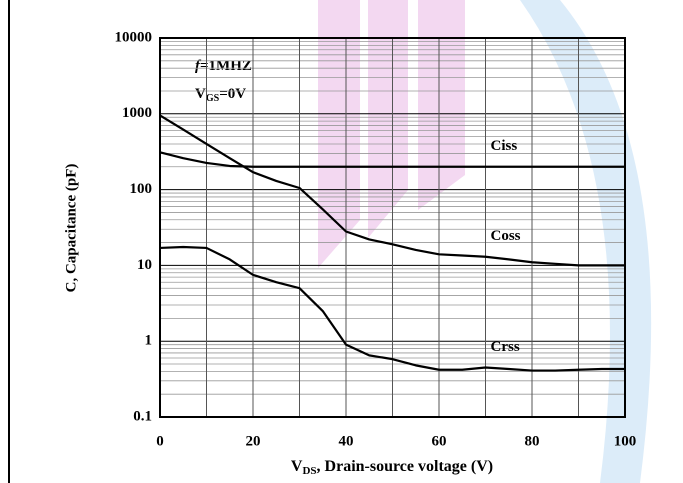  Describe the element at coordinates (223, 66) in the screenshot. I see `annotation: f=1MHZ` at that location.